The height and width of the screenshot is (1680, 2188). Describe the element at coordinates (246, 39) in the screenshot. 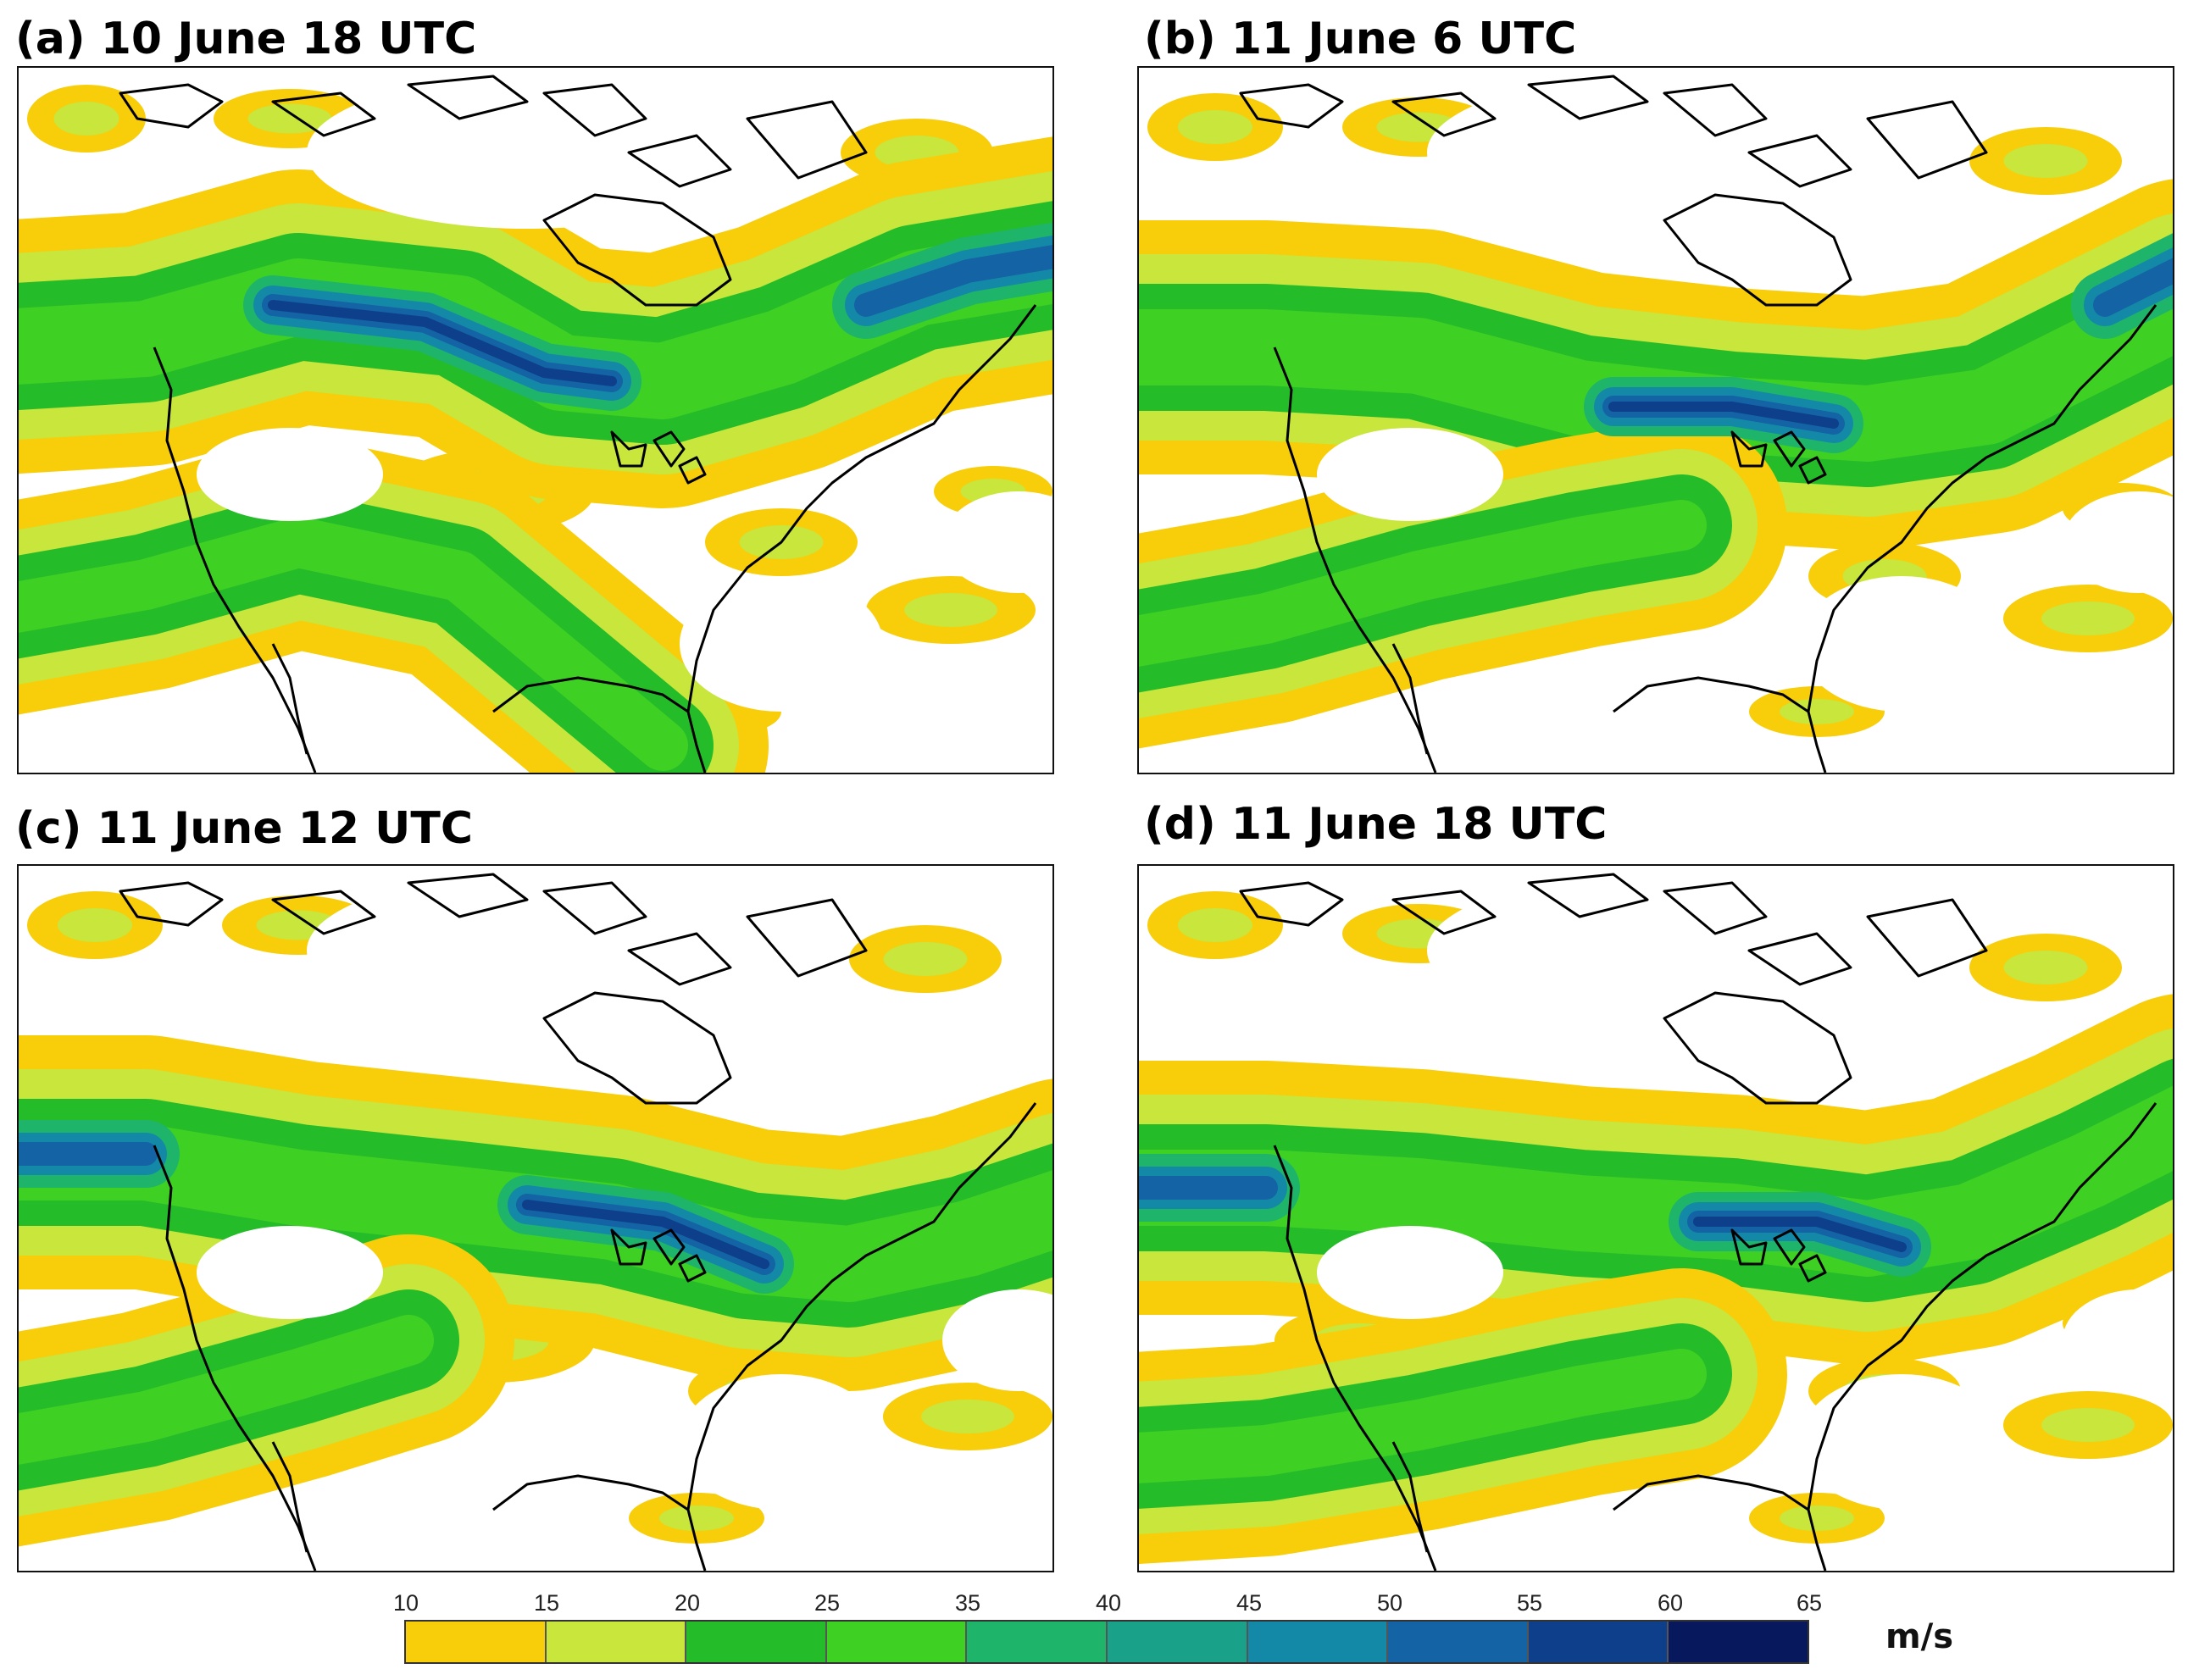

I see `panel-title-a: (a) 10 June 18 UTC` at that location.